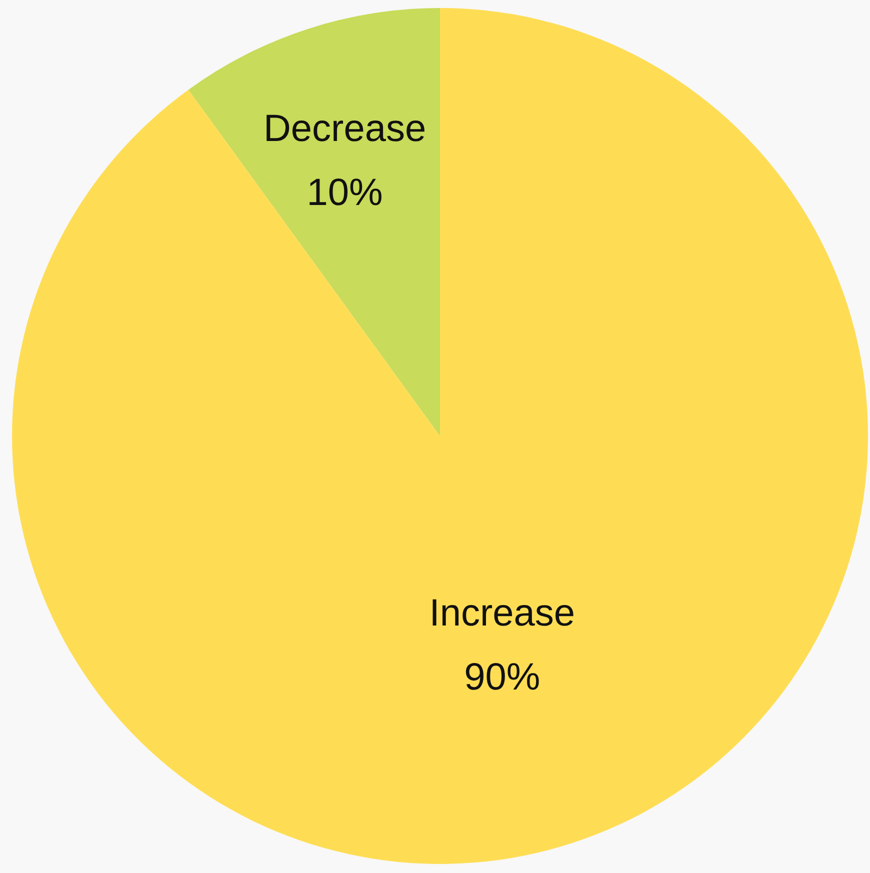  I want to click on slice-label: Increase, so click(502, 613).